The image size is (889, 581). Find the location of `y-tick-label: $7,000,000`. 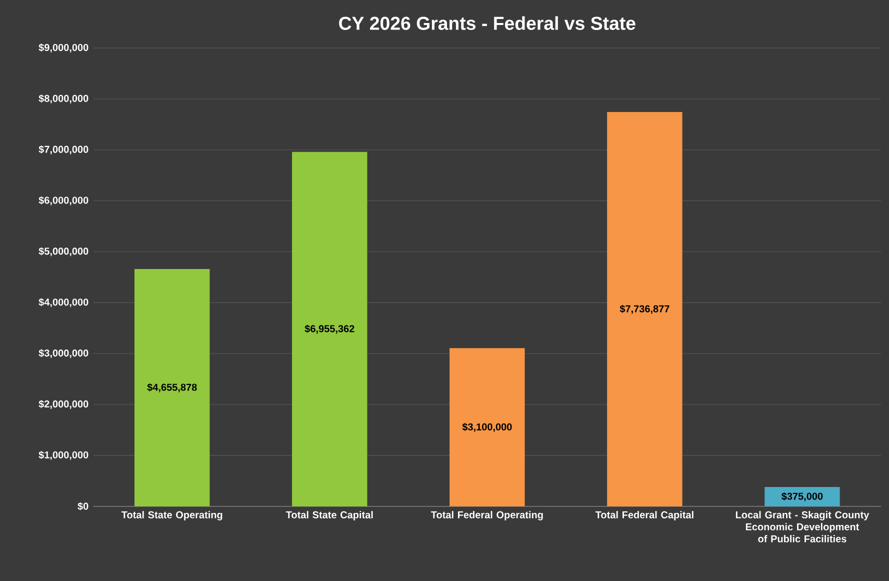

y-tick-label: $7,000,000 is located at coordinates (63, 149).